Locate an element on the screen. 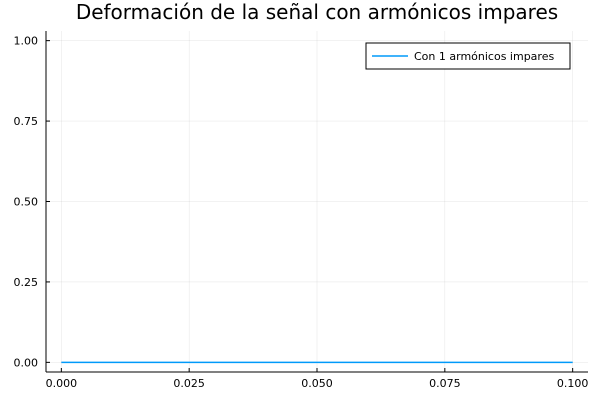 The width and height of the screenshot is (600, 404). y-tick-label: 0.75 is located at coordinates (26, 121).